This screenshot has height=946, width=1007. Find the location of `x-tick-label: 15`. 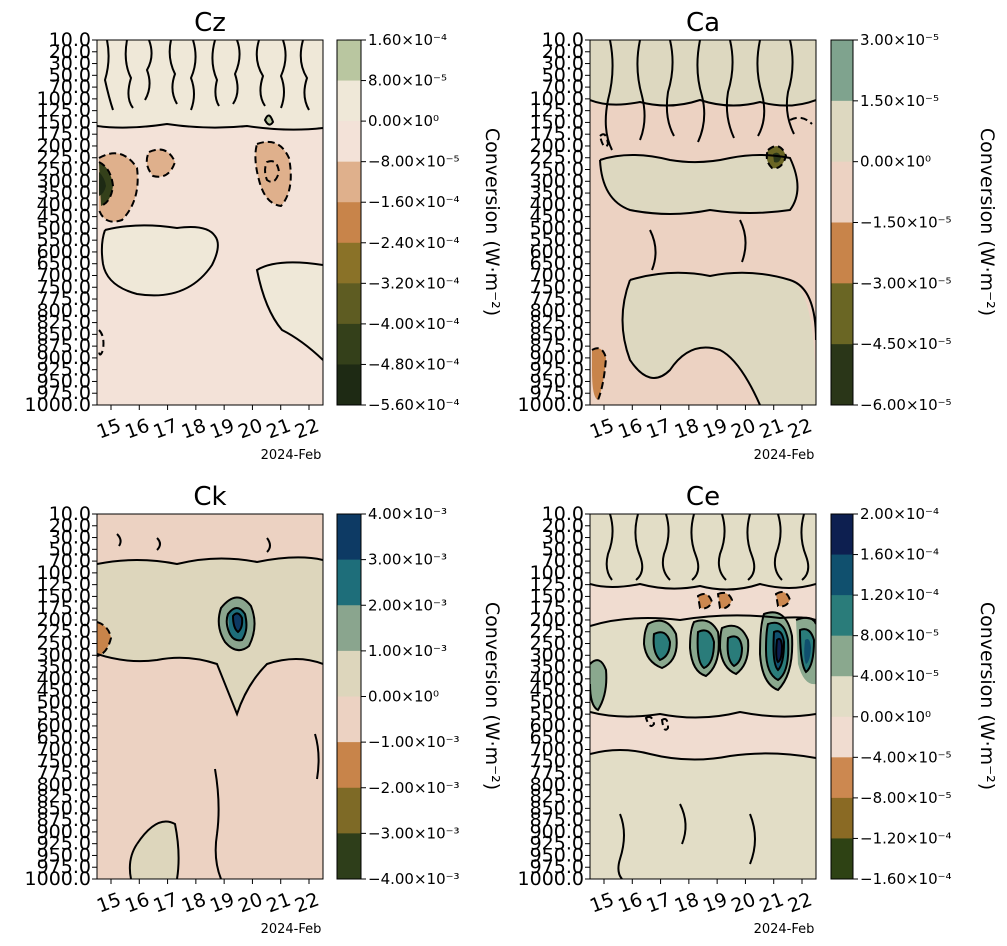

x-tick-label: 15 is located at coordinates (109, 903).